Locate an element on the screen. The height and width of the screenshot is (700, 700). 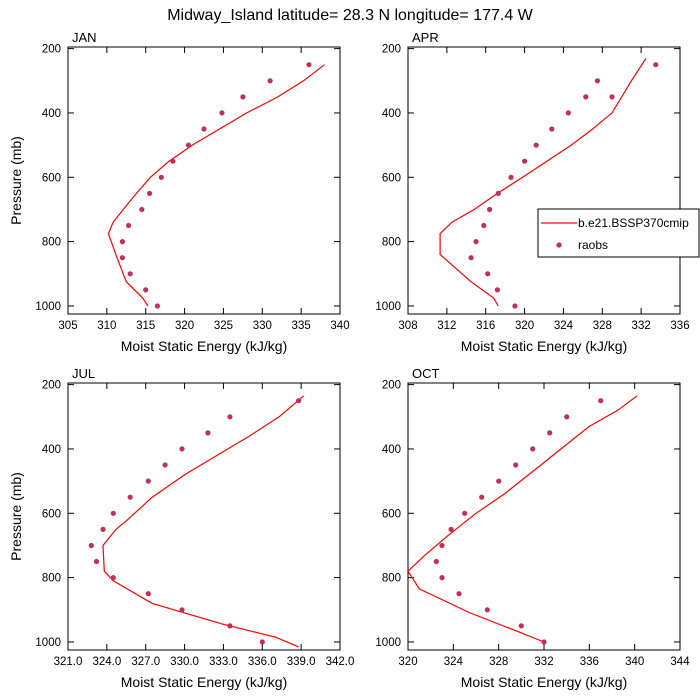
x-tick-label: 336.0 is located at coordinates (262, 662).